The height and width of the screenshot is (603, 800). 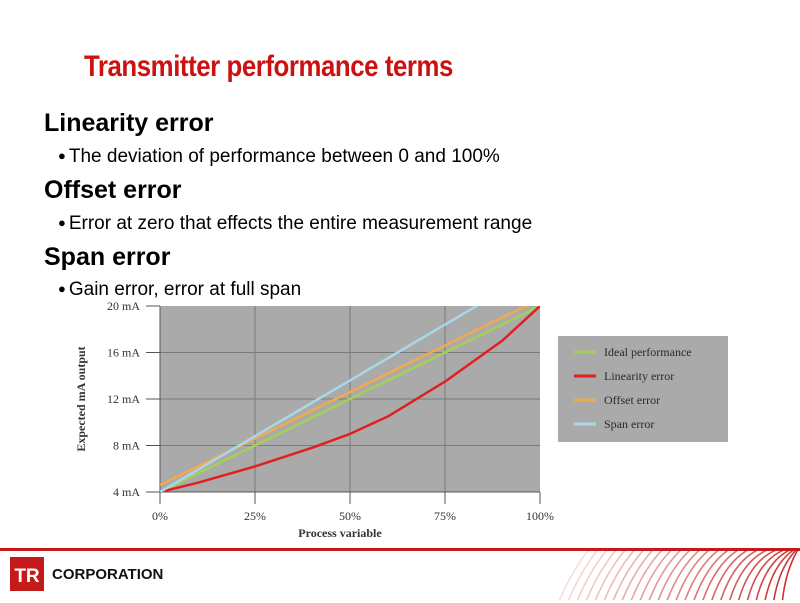 I want to click on x-tick-label: 75%, so click(x=445, y=516).